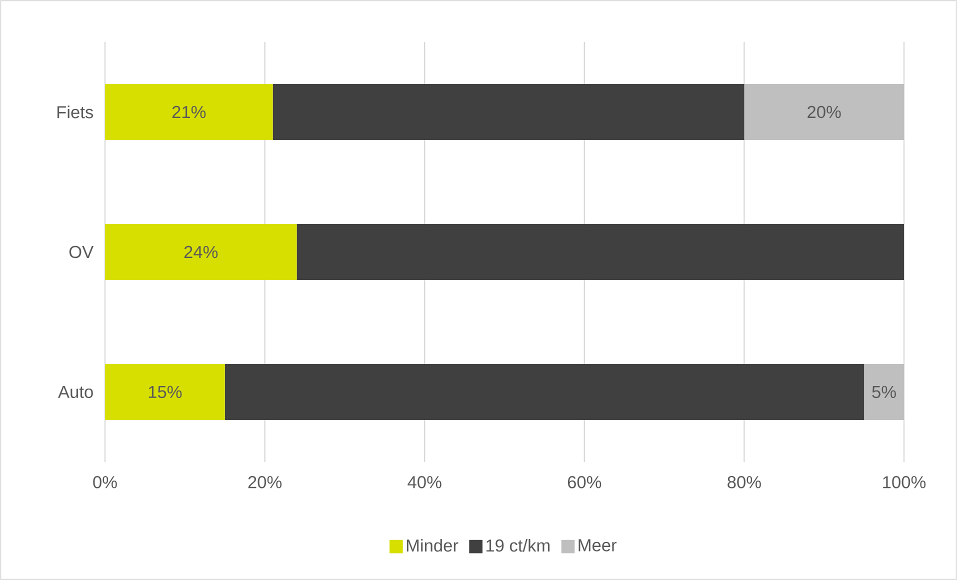  Describe the element at coordinates (265, 482) in the screenshot. I see `x-tick-label: 20%` at that location.